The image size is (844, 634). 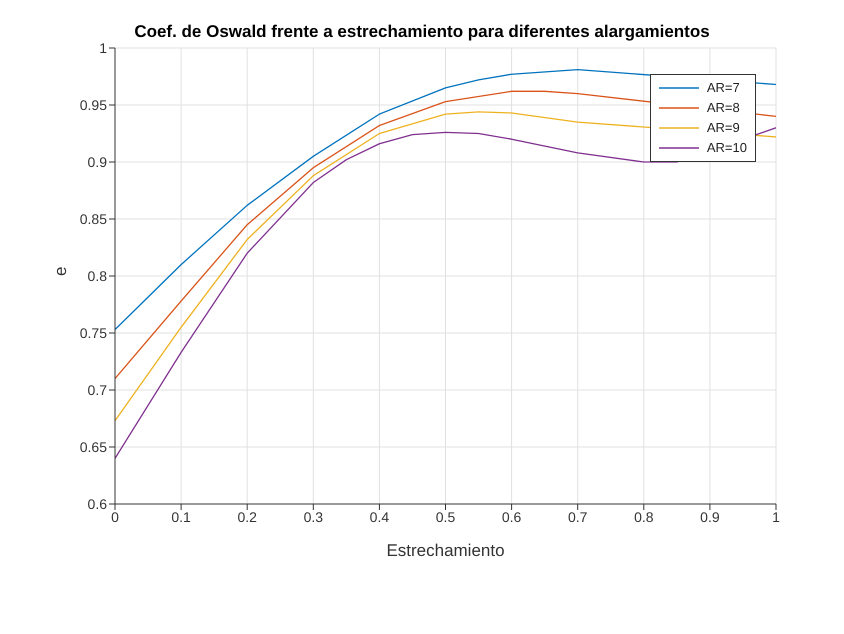 I want to click on y-axis-title: e, so click(x=60, y=271).